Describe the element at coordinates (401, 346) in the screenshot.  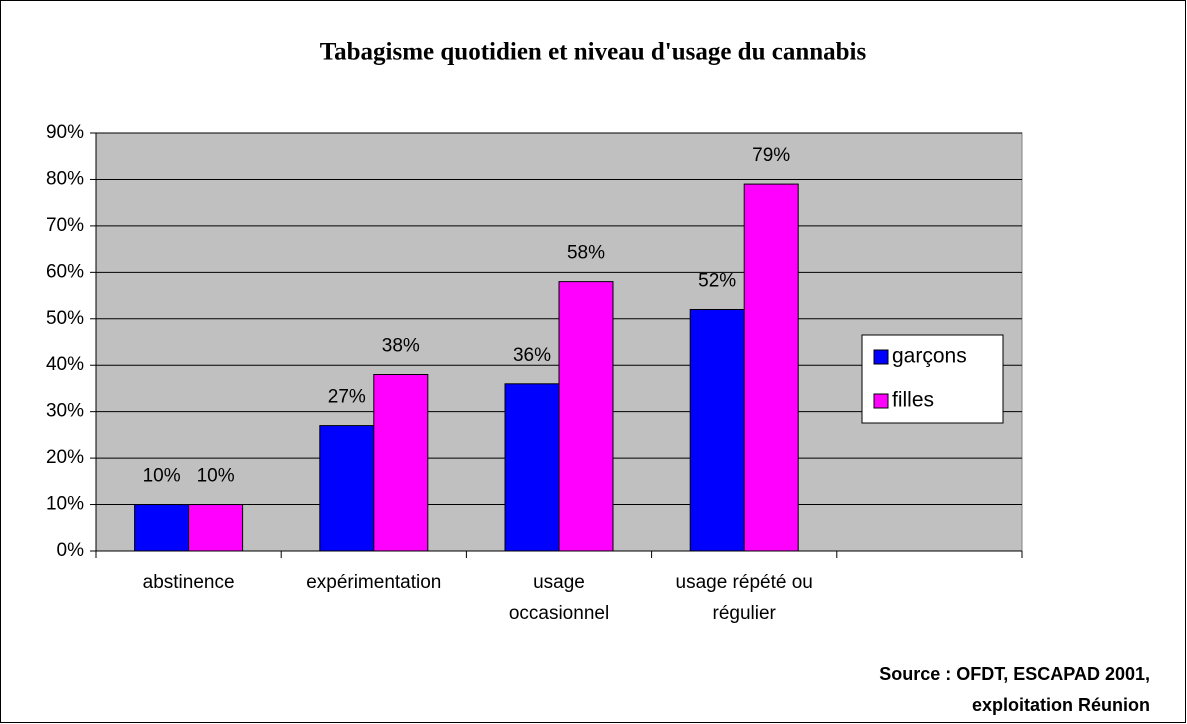
I see `value-label: 38%` at that location.